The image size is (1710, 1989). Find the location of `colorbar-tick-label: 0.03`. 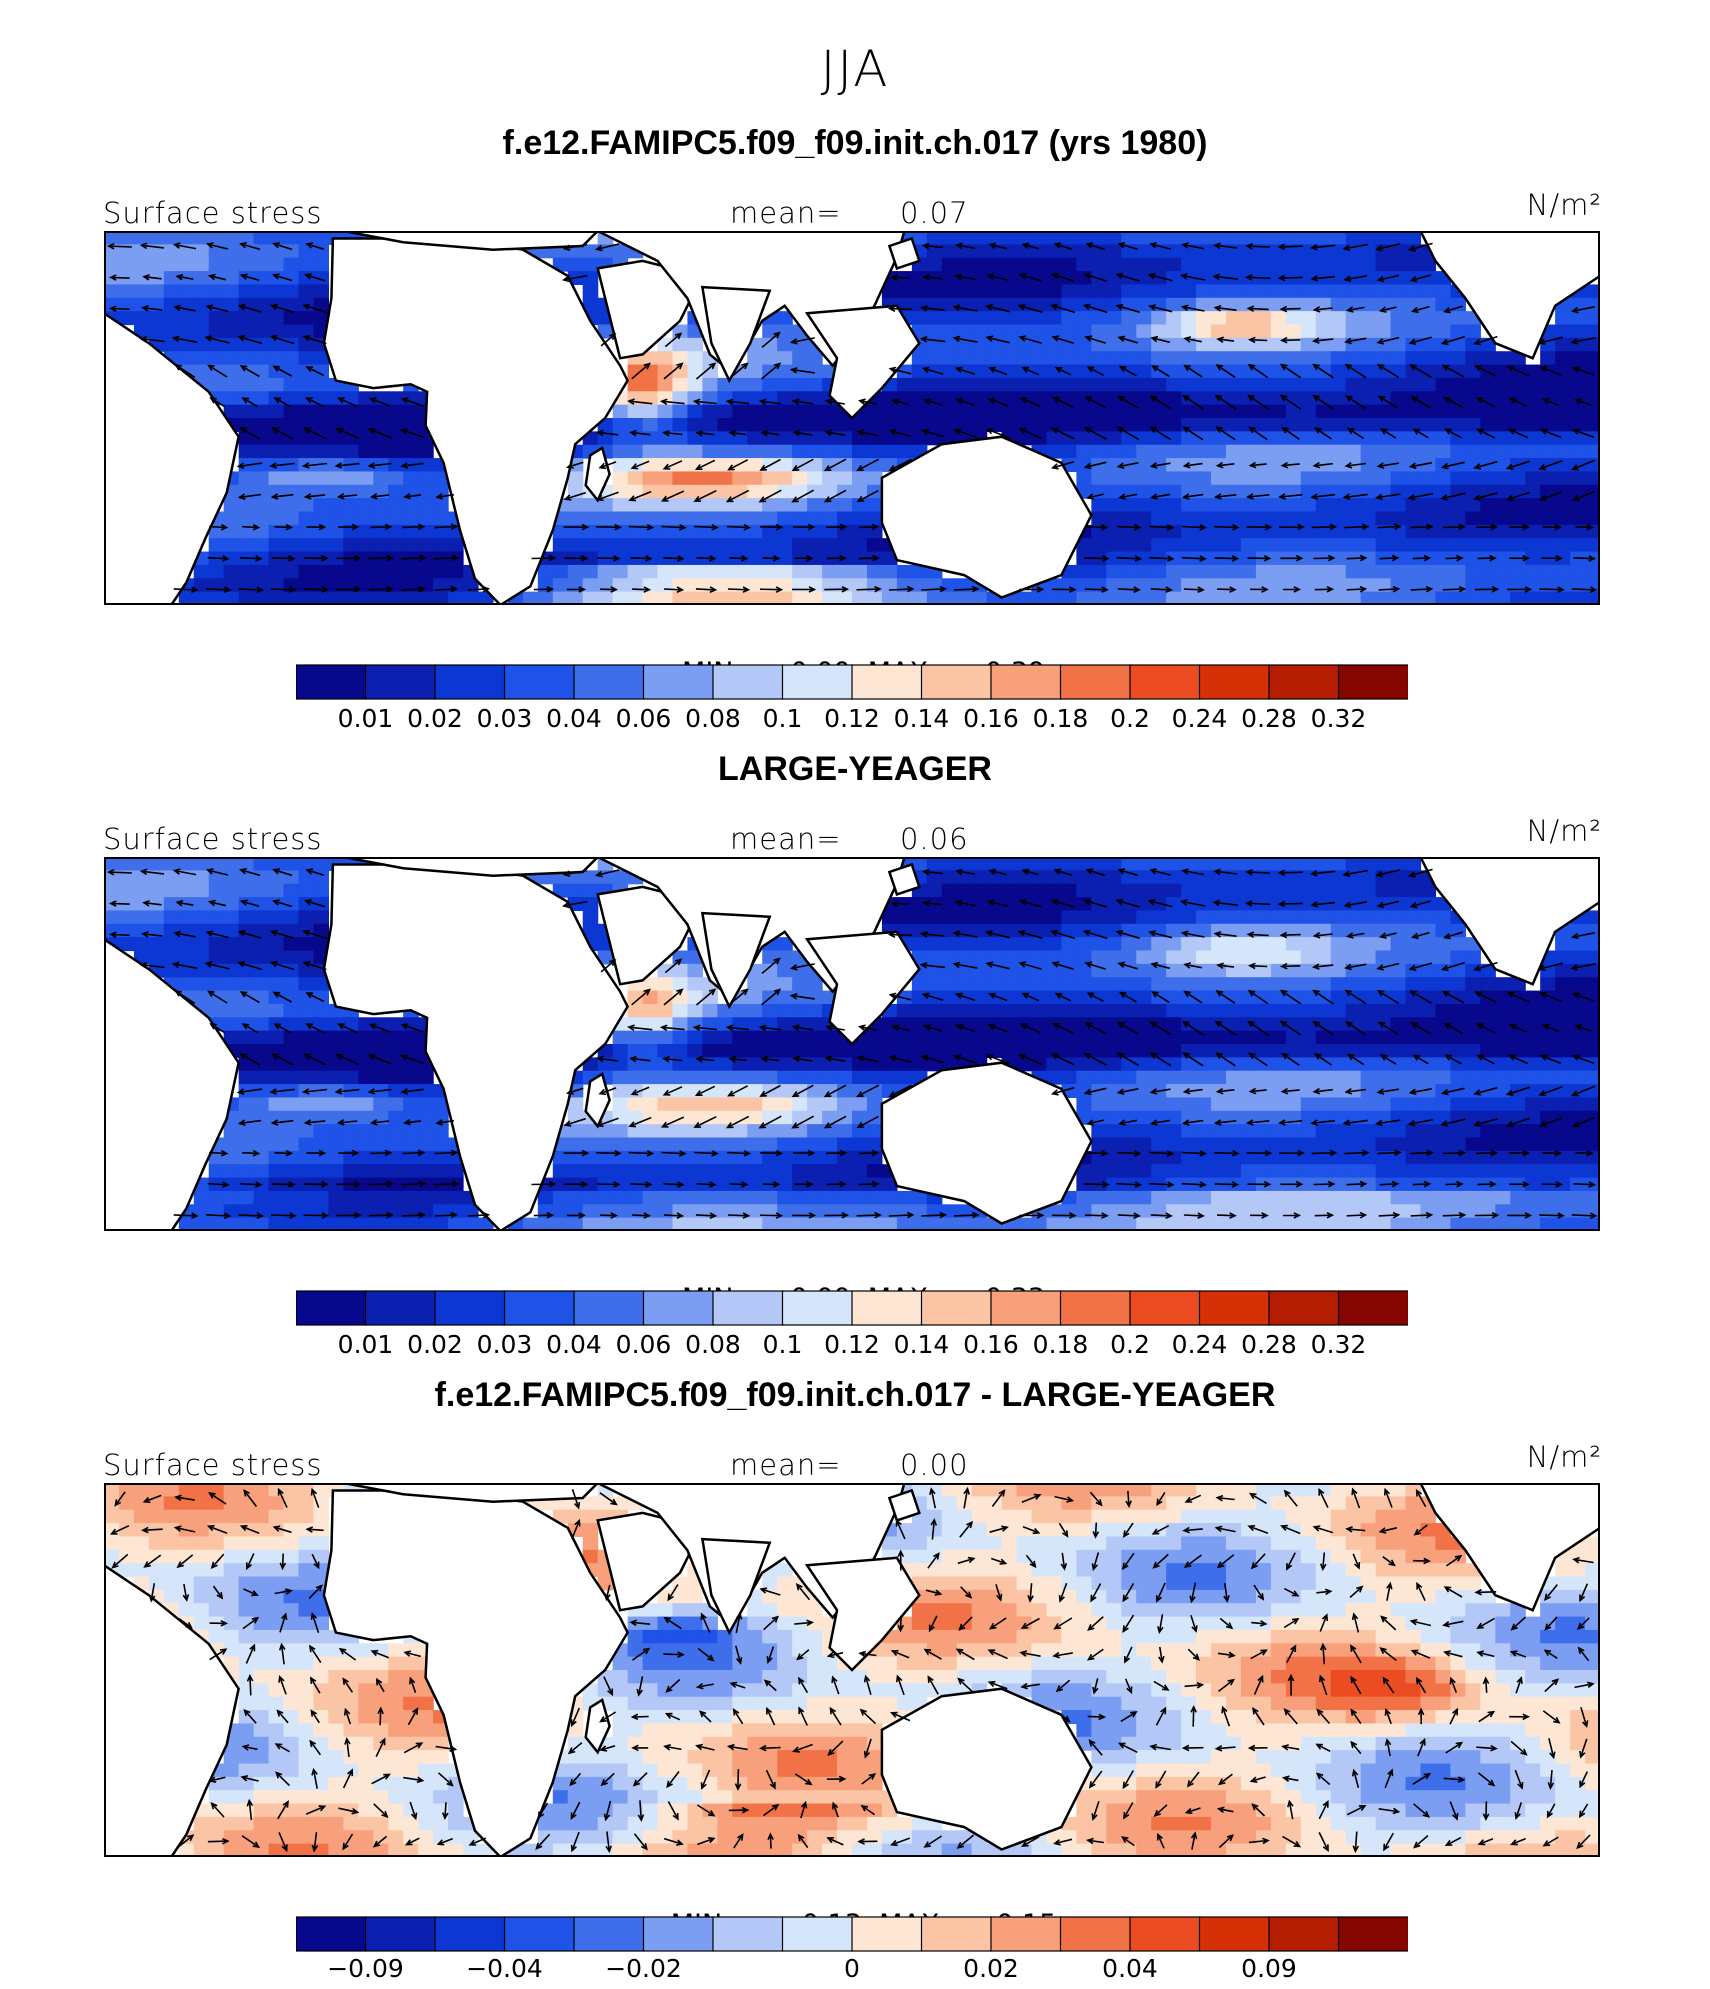

colorbar-tick-label: 0.03 is located at coordinates (504, 718).